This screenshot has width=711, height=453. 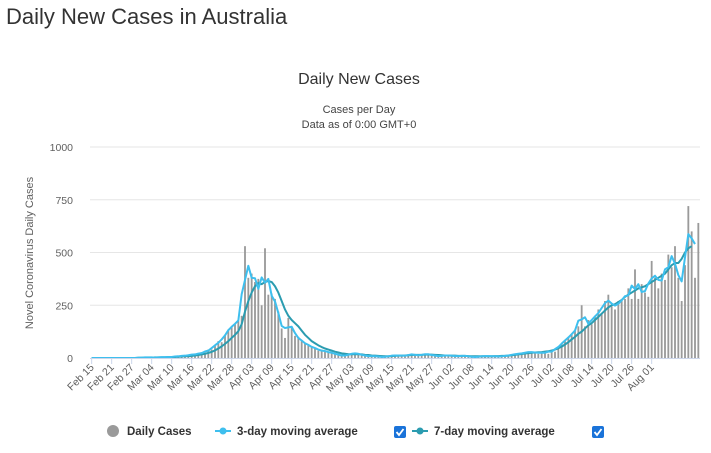 What do you see at coordinates (359, 125) in the screenshot?
I see `chart-subtitle-line-2: Data as of 0:00 GMT+0` at bounding box center [359, 125].